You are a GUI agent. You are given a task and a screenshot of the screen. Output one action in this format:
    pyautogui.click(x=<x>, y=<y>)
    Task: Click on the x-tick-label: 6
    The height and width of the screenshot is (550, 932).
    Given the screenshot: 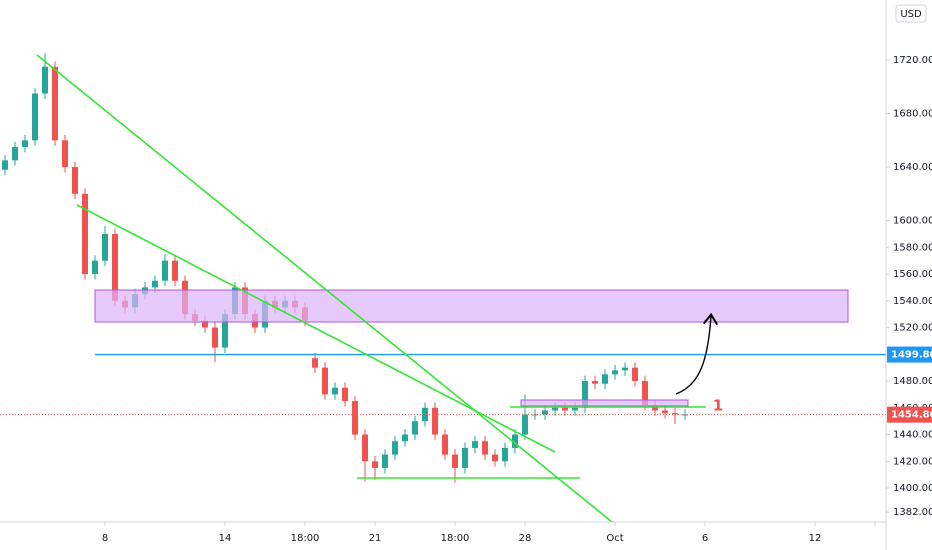 What is the action you would take?
    pyautogui.click(x=705, y=538)
    